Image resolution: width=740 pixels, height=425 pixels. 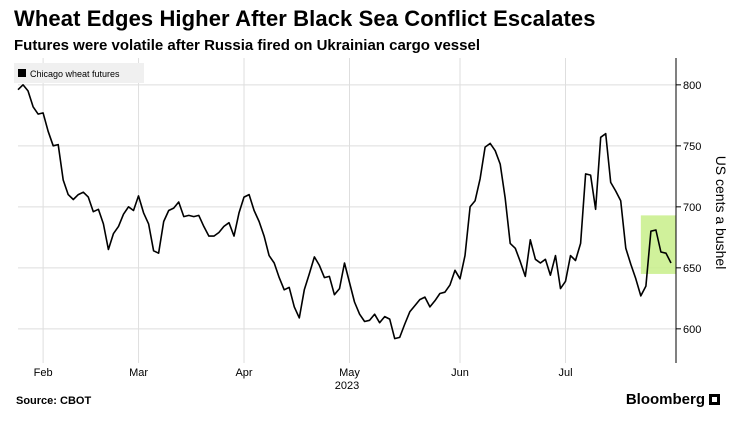 What do you see at coordinates (665, 399) in the screenshot?
I see `brand-label: Bloomberg` at bounding box center [665, 399].